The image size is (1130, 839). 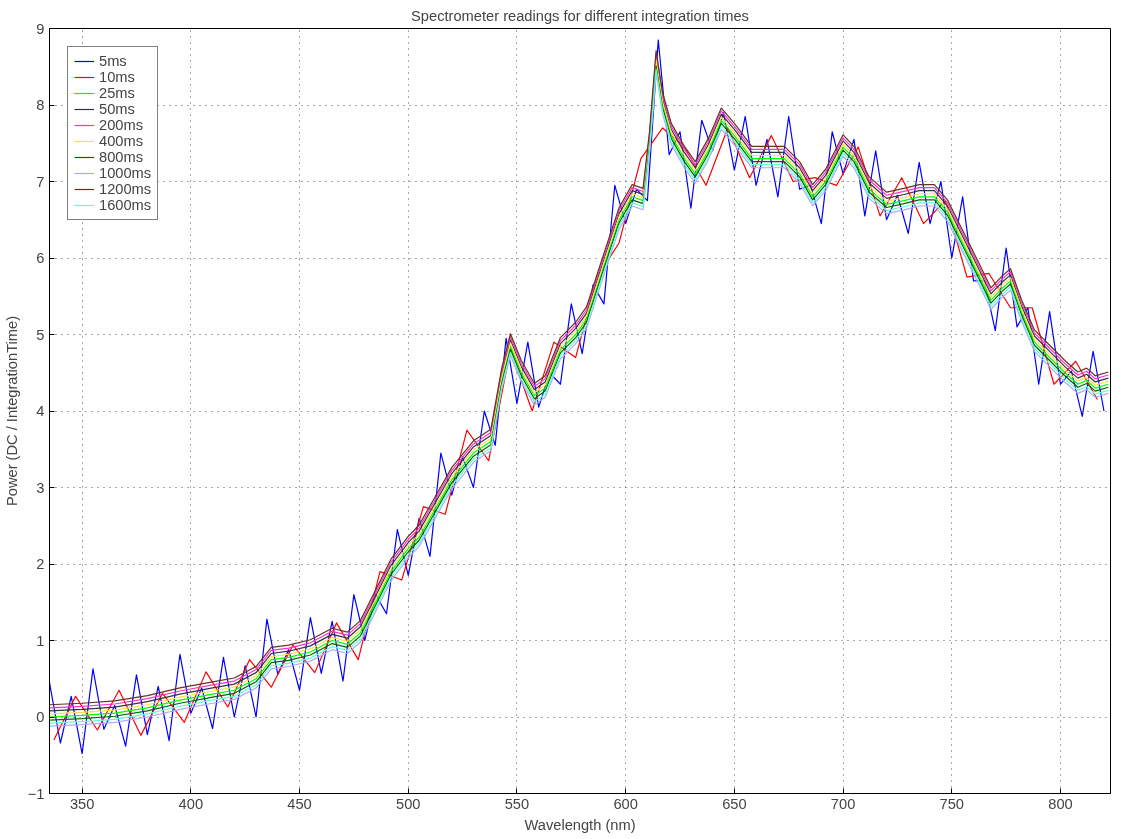 What do you see at coordinates (40, 411) in the screenshot?
I see `y-tick-label: 4` at bounding box center [40, 411].